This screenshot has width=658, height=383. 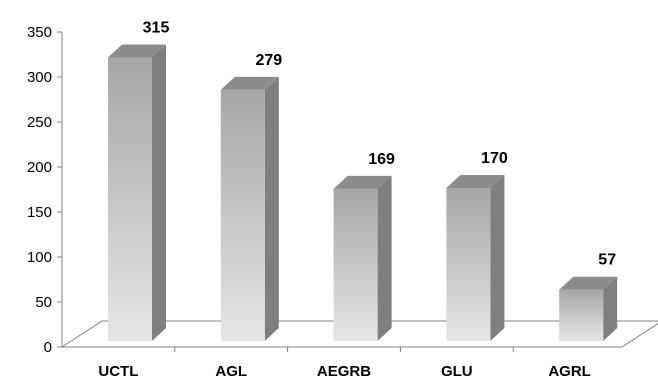 What do you see at coordinates (39, 77) in the screenshot?
I see `y-tick-label: 300` at bounding box center [39, 77].